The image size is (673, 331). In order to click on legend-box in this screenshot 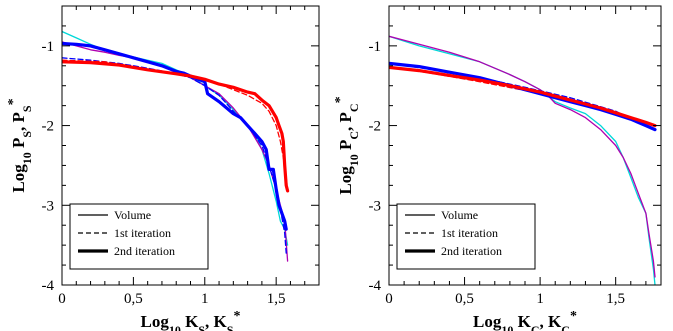, I will do `click(466, 236)`.